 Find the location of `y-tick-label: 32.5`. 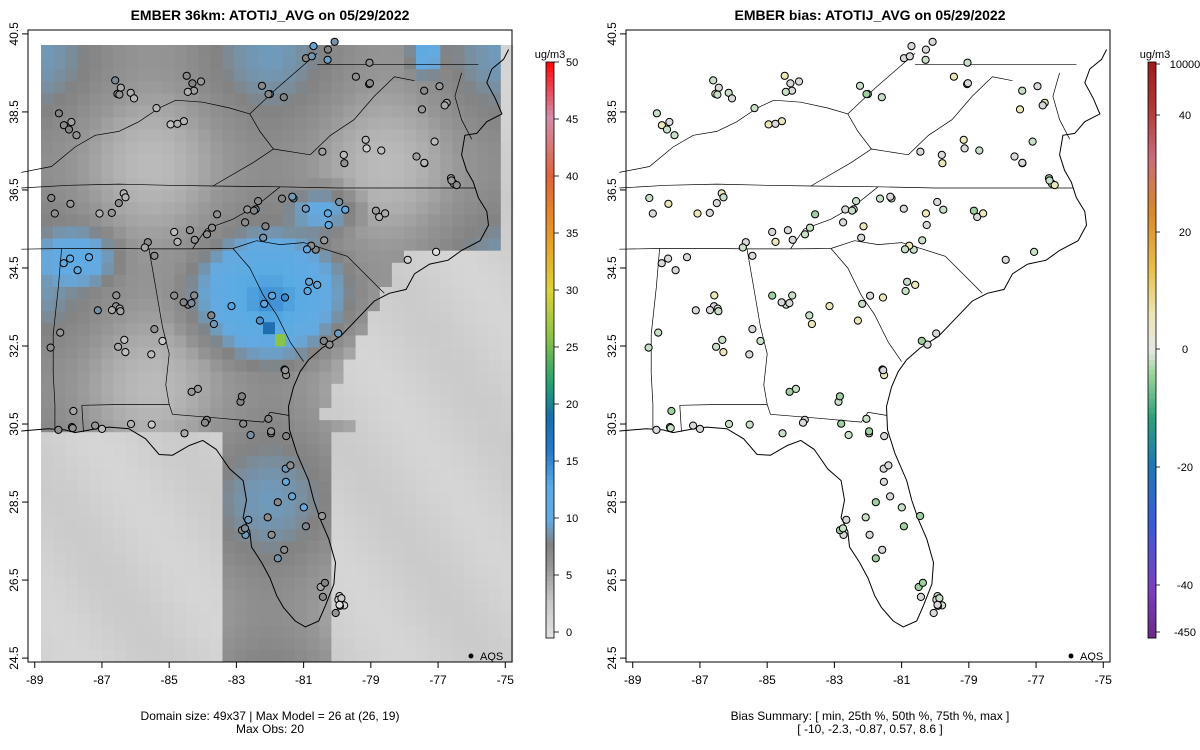

y-tick-label: 32.5 is located at coordinates (14, 346).